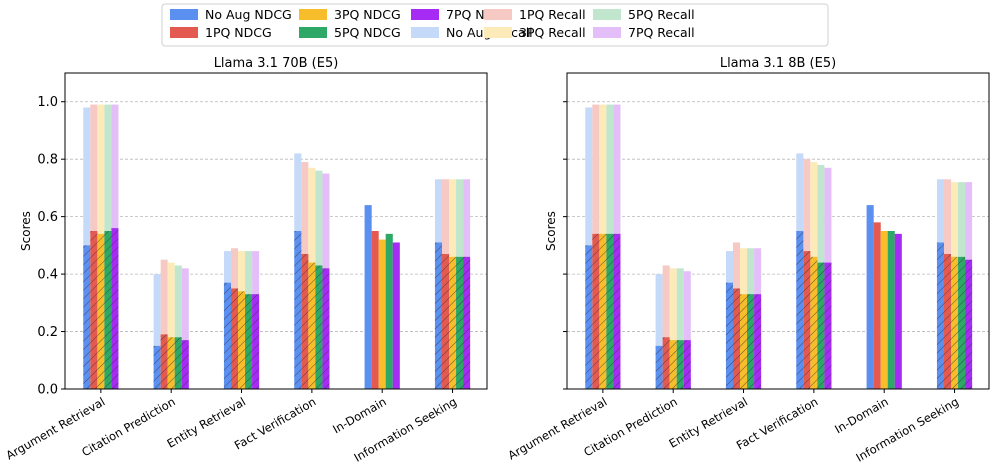 This screenshot has height=470, width=996. Describe the element at coordinates (47, 217) in the screenshot. I see `y-tick-label: 0.6` at that location.